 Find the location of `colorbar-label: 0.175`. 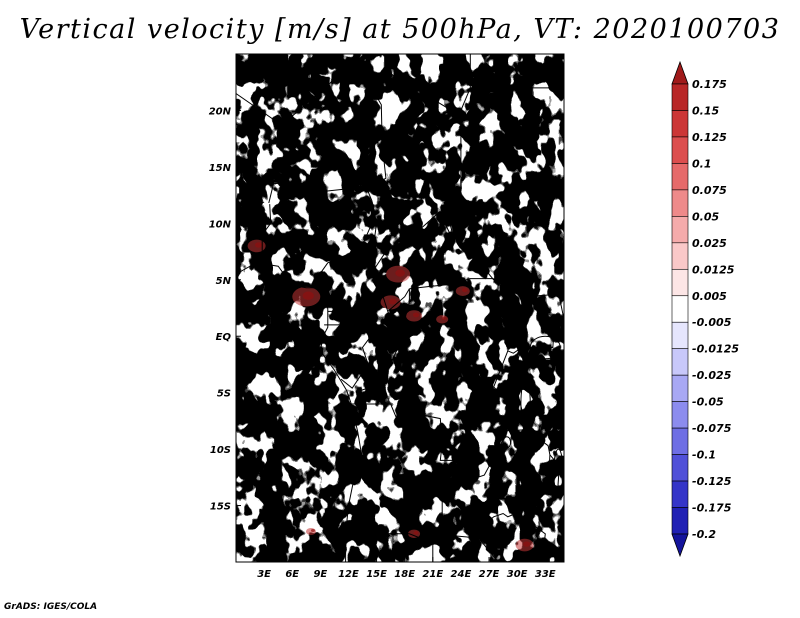

colorbar-label: 0.175 is located at coordinates (709, 84).